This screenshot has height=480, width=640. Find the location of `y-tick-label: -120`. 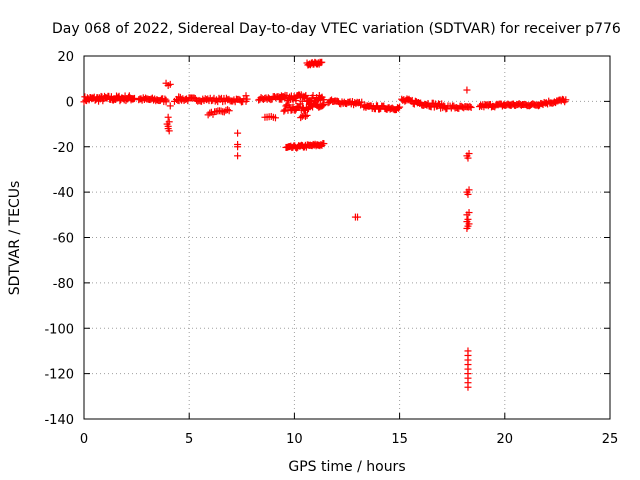

y-tick-label: -120 is located at coordinates (59, 375).